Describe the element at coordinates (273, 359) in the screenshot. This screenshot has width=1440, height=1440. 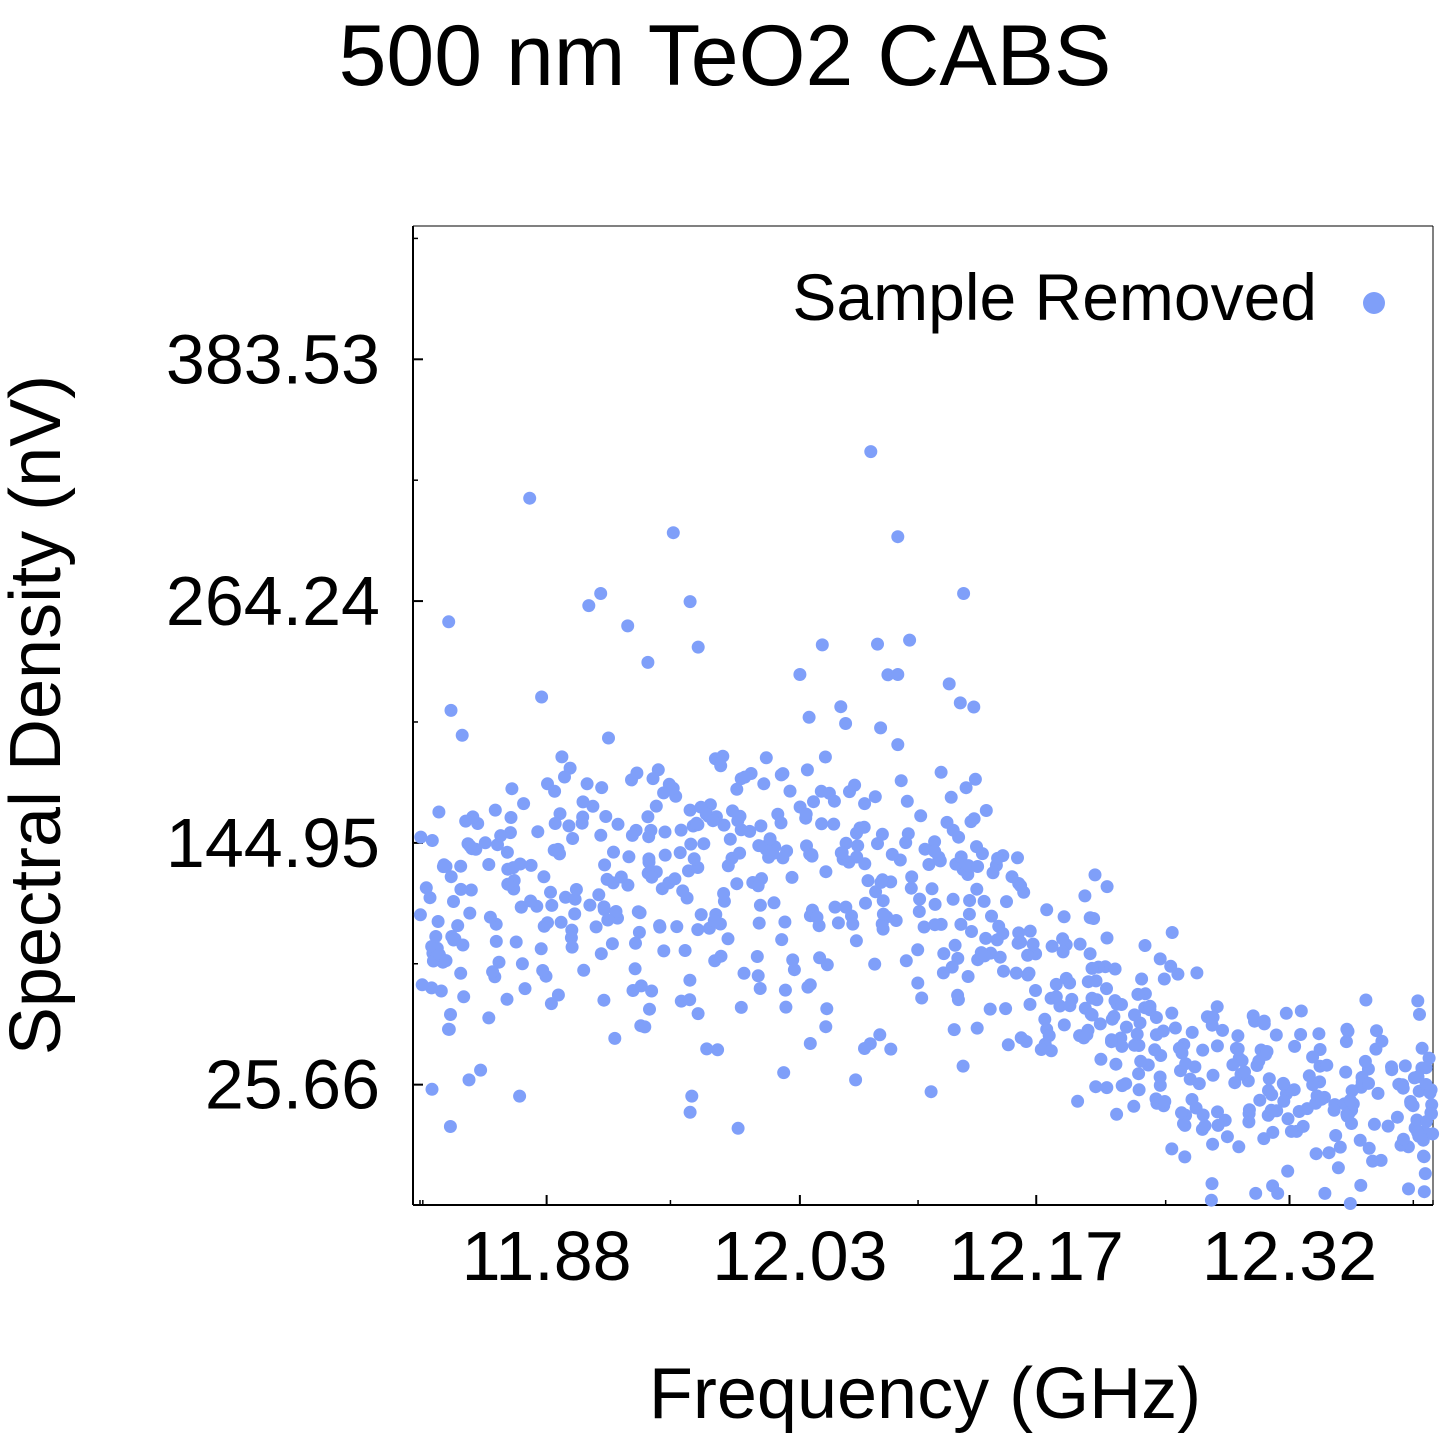
I see `y-tick-label: 383.53` at that location.